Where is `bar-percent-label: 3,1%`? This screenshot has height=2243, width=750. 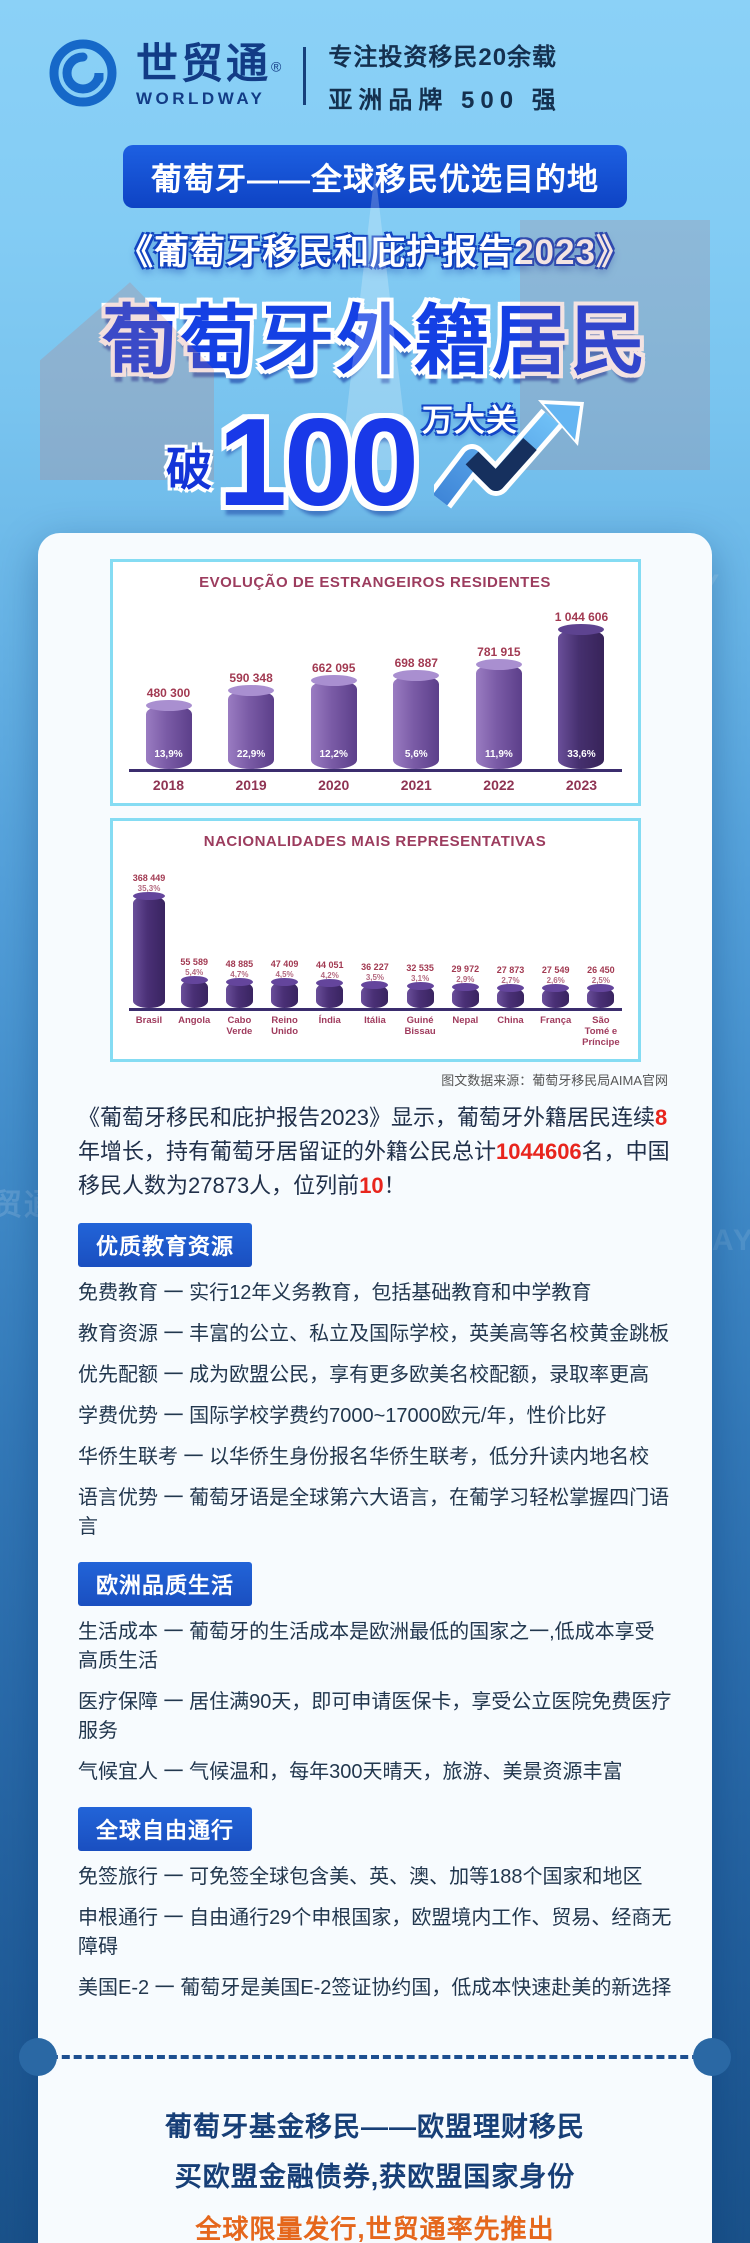
bar-percent-label: 3,1% is located at coordinates (420, 978).